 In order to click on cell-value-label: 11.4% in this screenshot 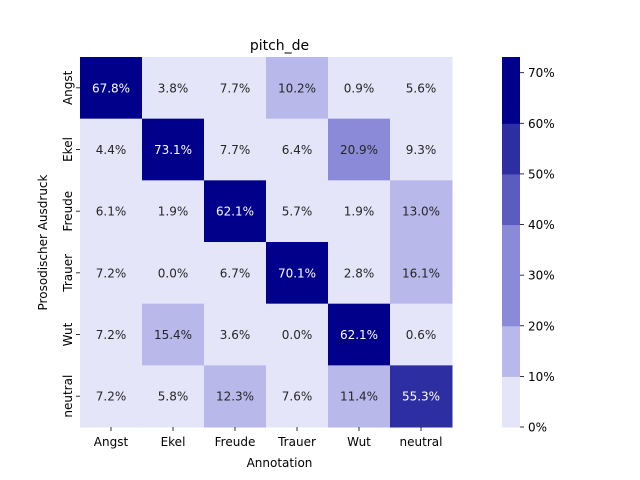, I will do `click(359, 397)`.